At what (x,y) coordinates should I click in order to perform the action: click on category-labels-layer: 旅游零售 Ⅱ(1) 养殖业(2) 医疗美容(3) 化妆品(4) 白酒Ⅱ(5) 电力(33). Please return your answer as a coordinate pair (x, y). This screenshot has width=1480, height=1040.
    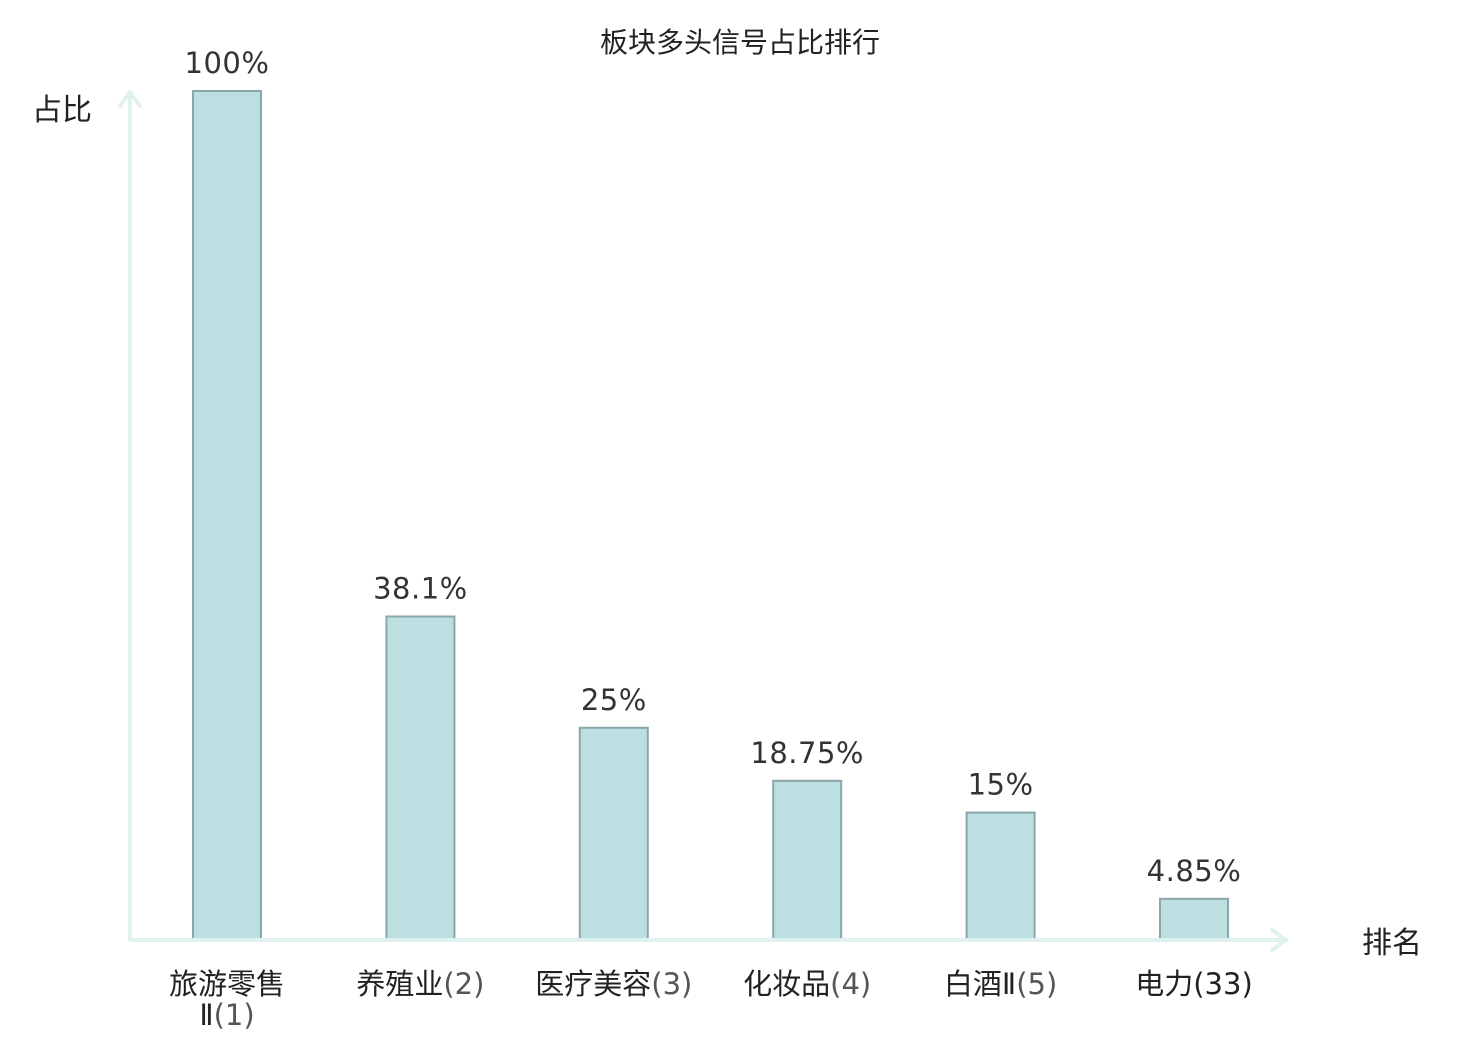
    Looking at the image, I should click on (711, 999).